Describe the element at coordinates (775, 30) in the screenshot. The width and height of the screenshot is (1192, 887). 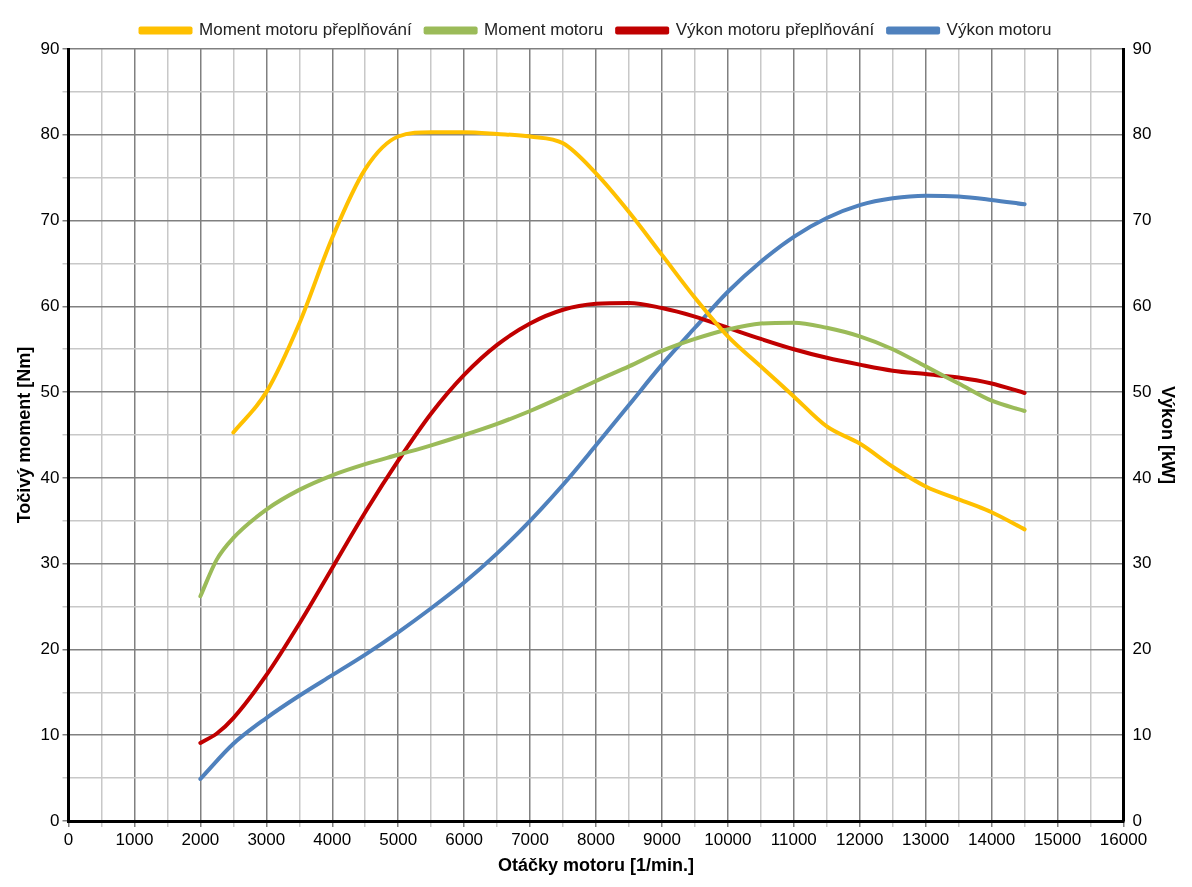
I see `legend-label: Výkon motoru přeplňování` at that location.